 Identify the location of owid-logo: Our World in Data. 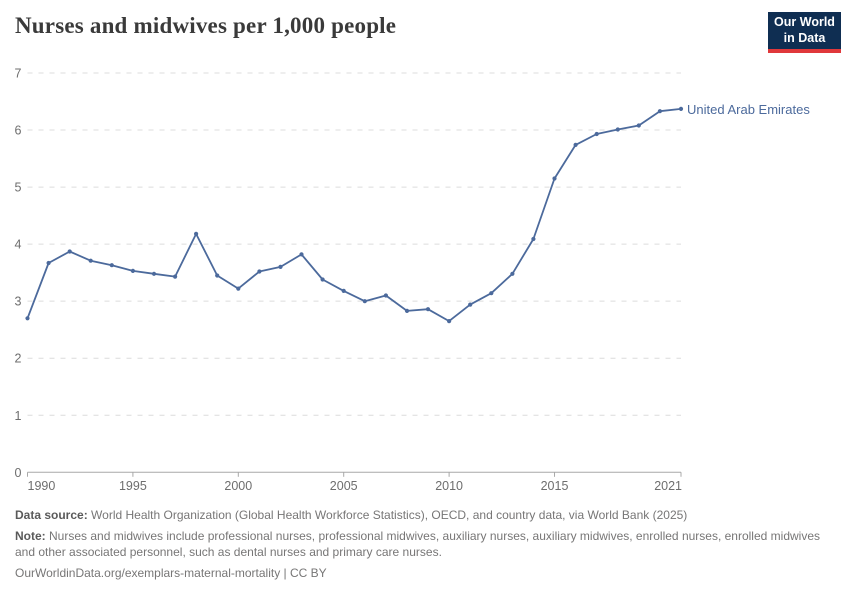
(804, 32).